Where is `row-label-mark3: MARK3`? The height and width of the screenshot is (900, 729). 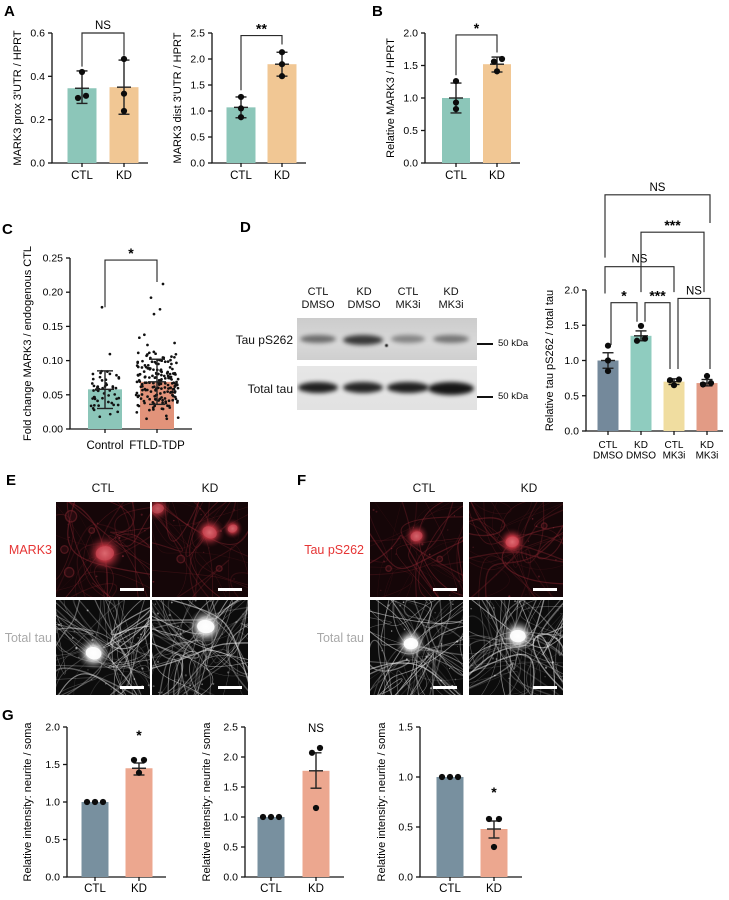
row-label-mark3: MARK3 is located at coordinates (30, 550).